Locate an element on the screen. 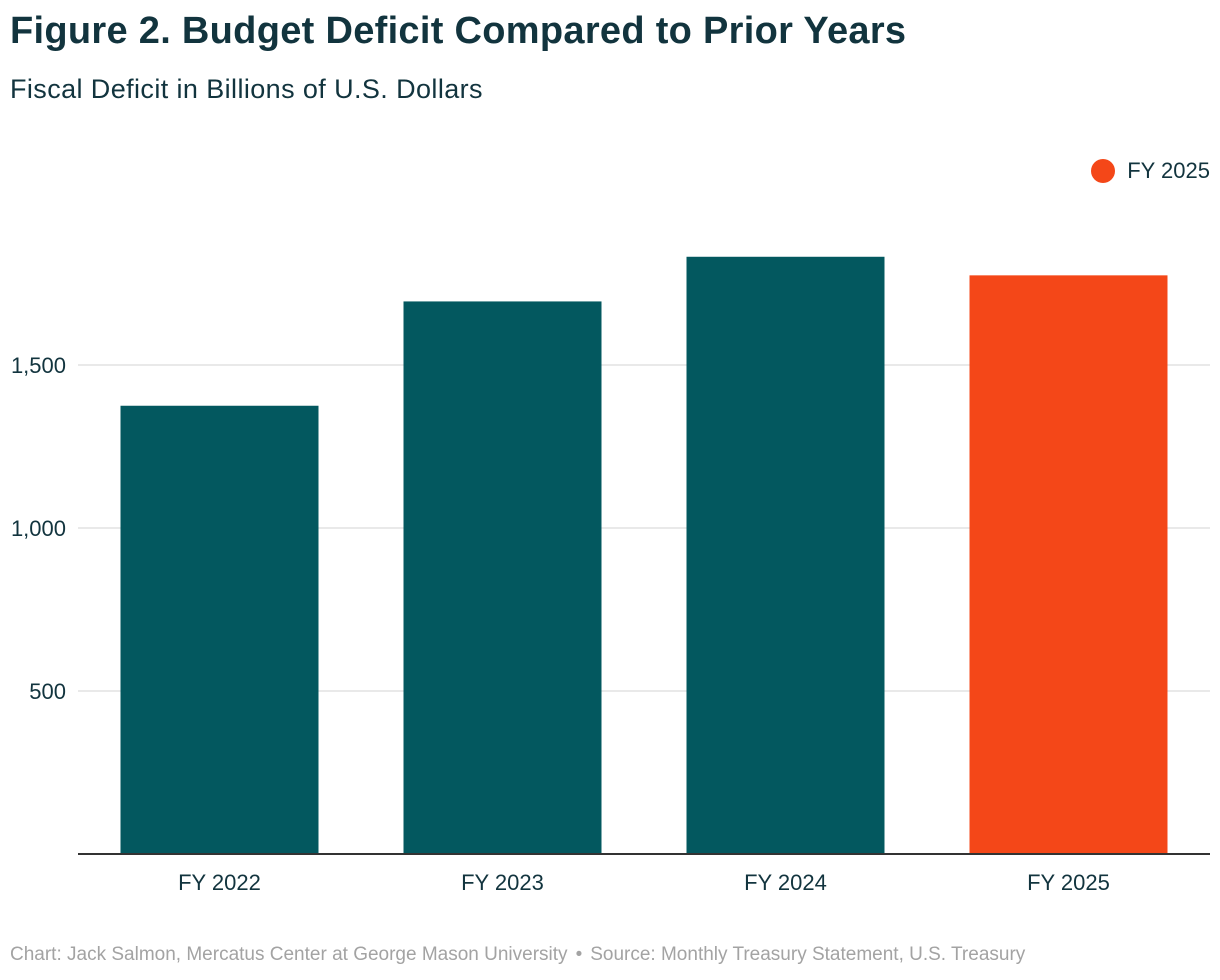 This screenshot has height=980, width=1220. y-tick-label-1000: 1,000 is located at coordinates (38, 528).